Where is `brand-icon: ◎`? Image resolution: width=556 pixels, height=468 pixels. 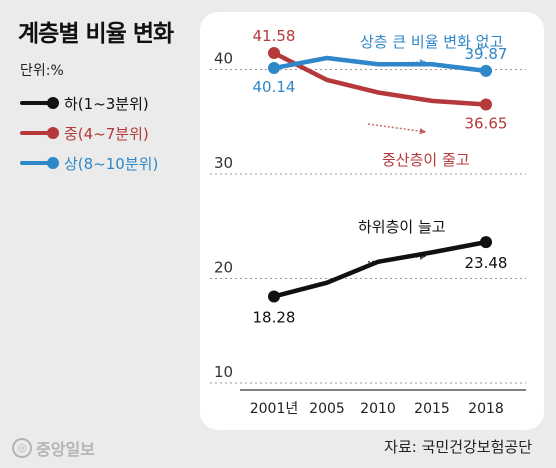 brand-icon: ◎ is located at coordinates (22, 448).